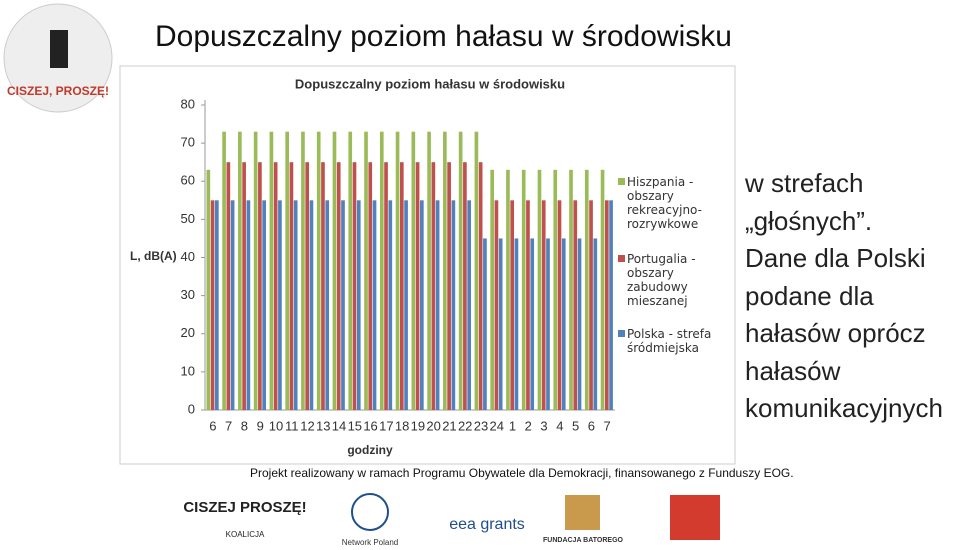 The height and width of the screenshot is (550, 959). Describe the element at coordinates (370, 450) in the screenshot. I see `x-axis-label: godziny` at that location.